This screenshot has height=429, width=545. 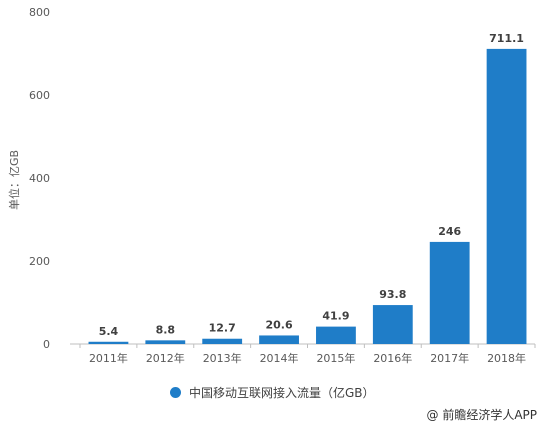 What do you see at coordinates (14, 180) in the screenshot?
I see `y-axis-title: 单位：亿GB` at bounding box center [14, 180].